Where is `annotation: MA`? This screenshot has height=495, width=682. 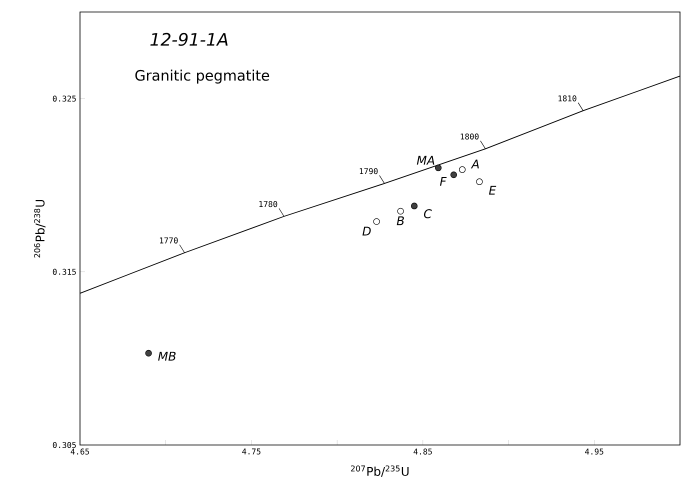 annotation: MA is located at coordinates (425, 160).